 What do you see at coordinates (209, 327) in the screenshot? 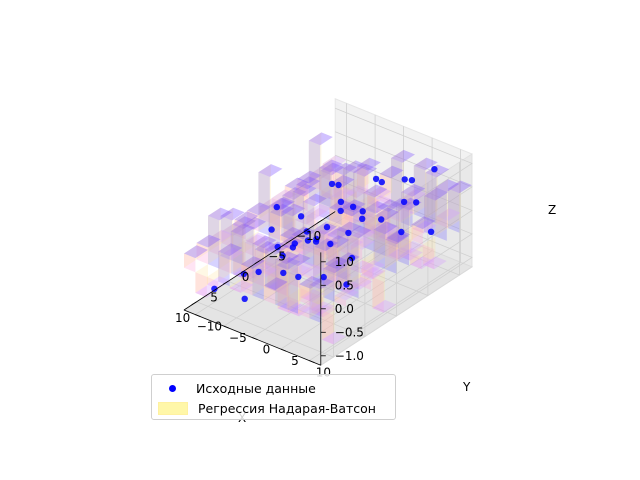
I see `y-tick-label: −10` at bounding box center [209, 327].